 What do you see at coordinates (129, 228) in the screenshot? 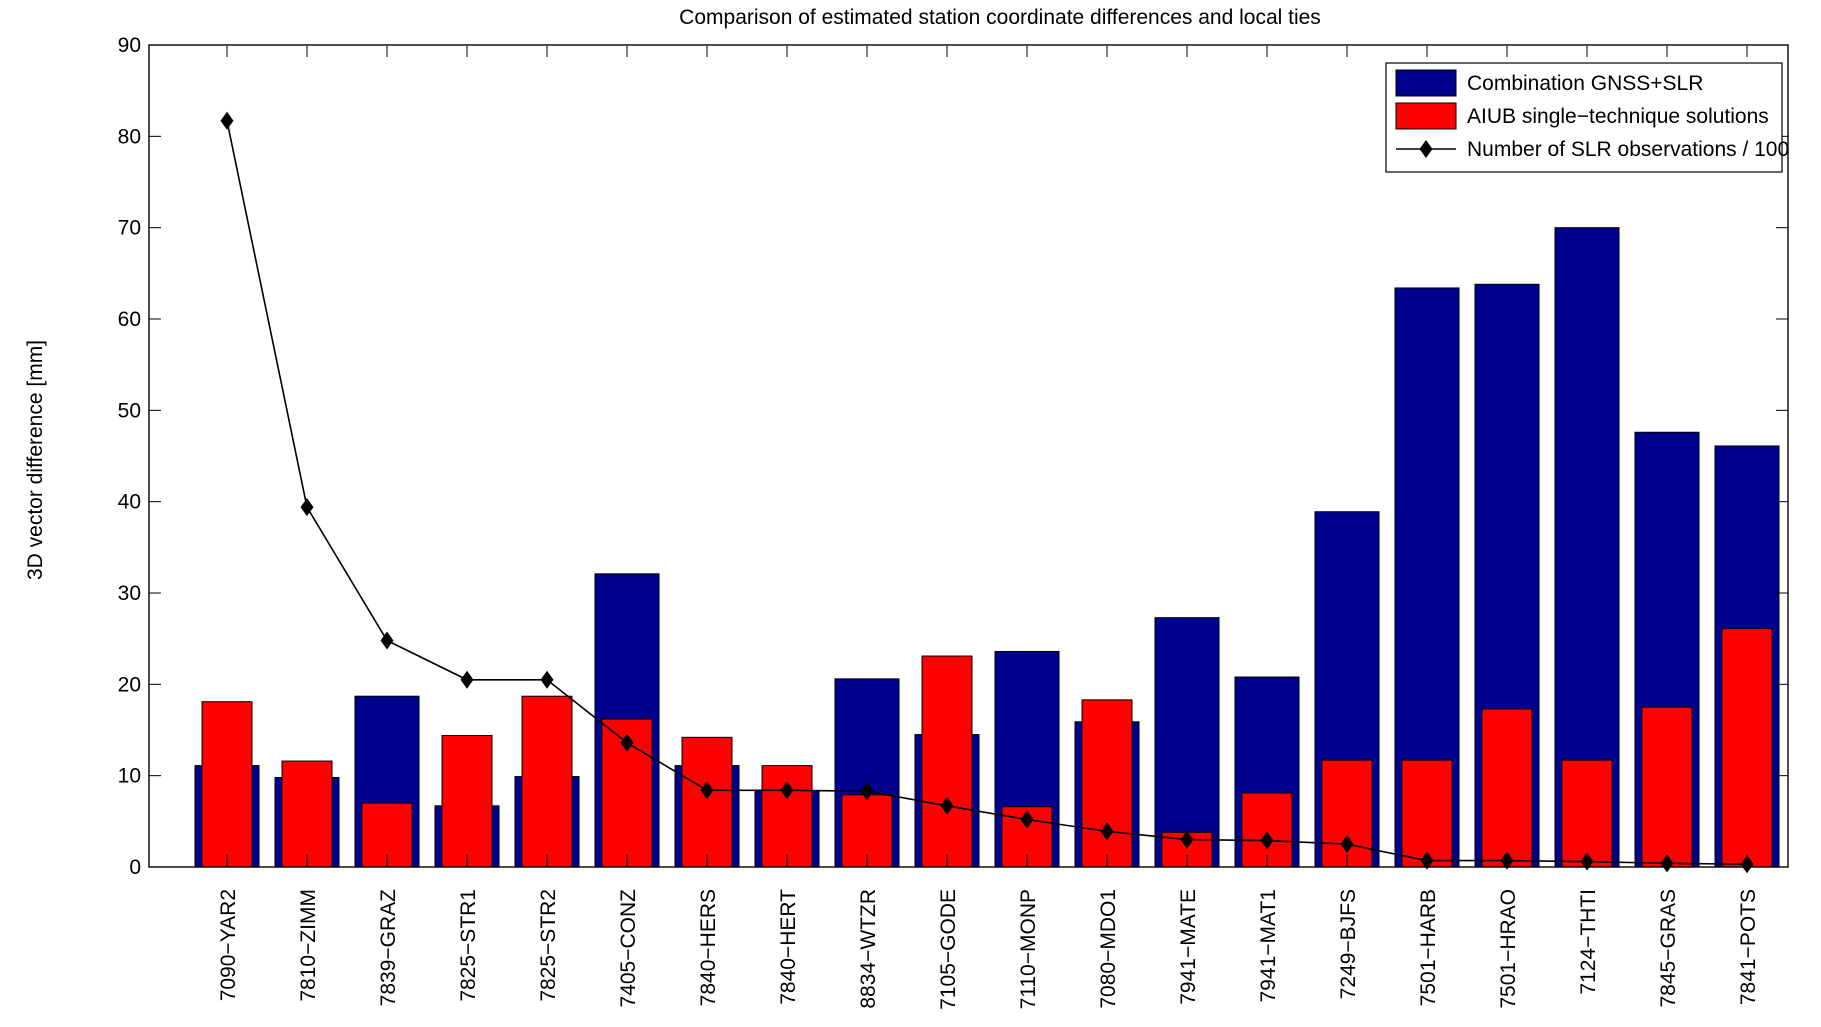
I see `y-tick-label-7: 70` at bounding box center [129, 228].